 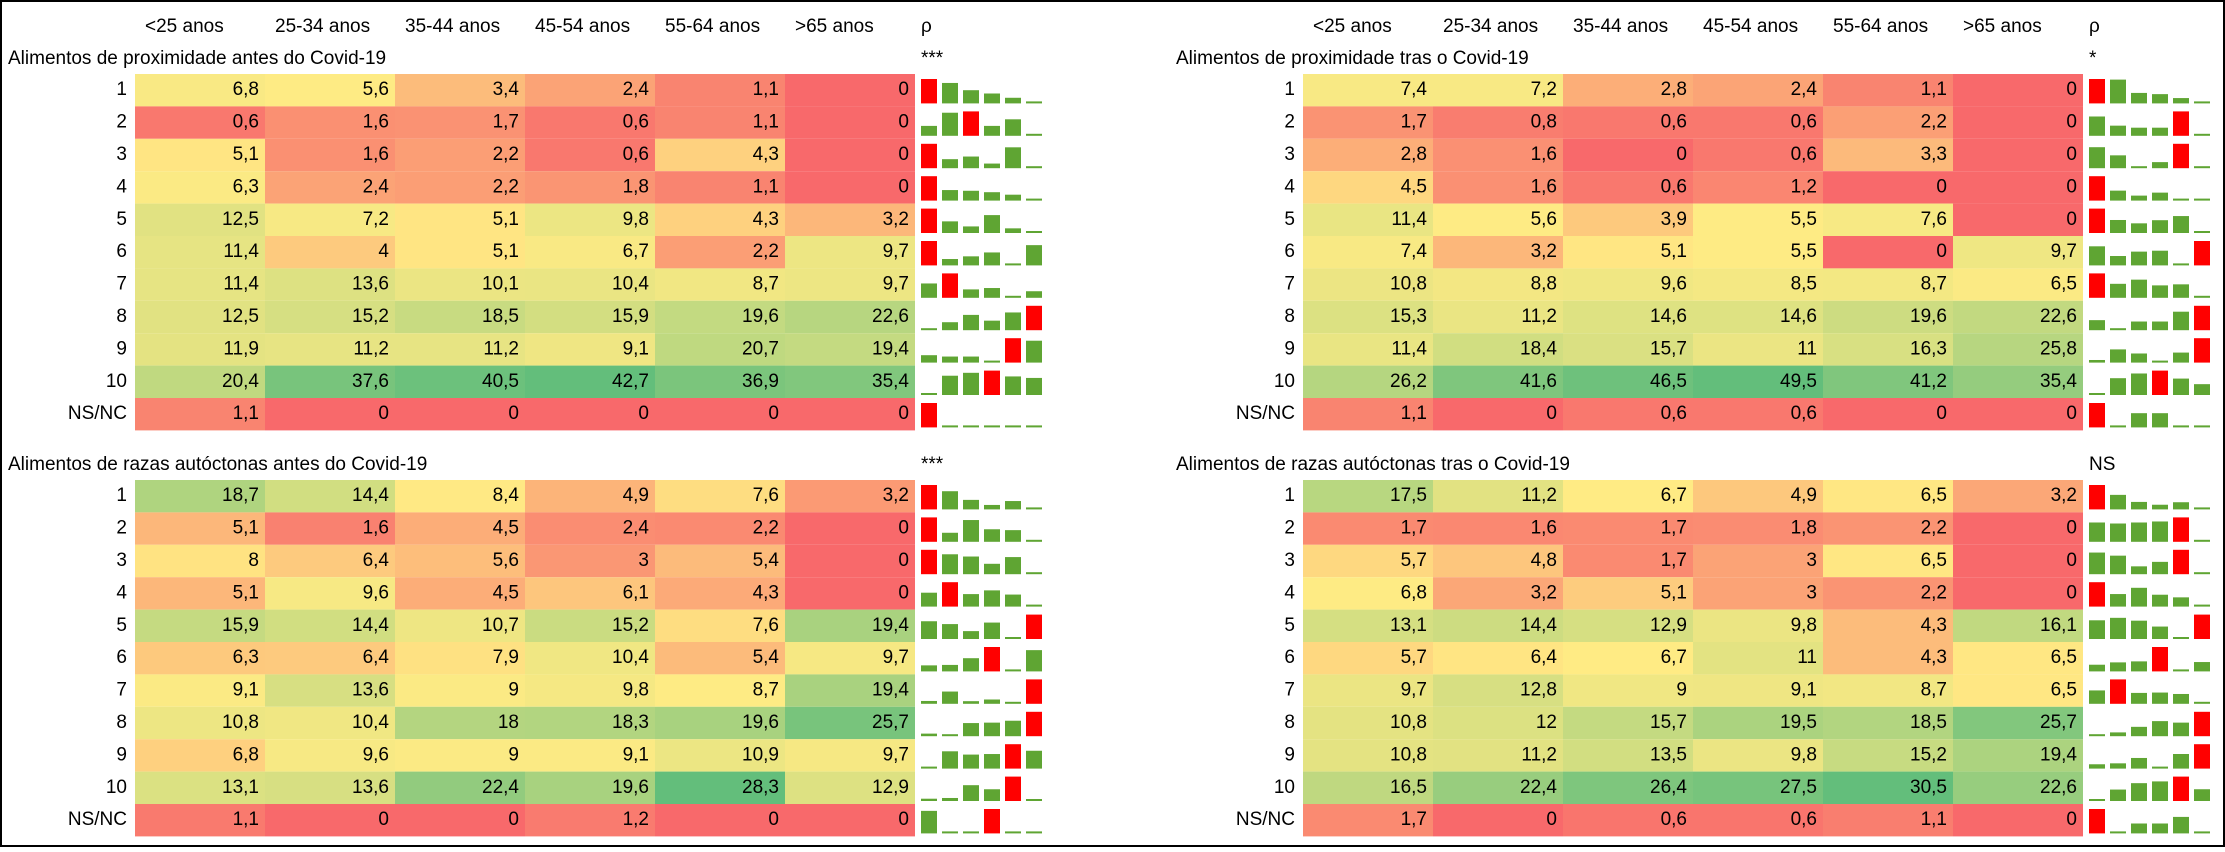 What do you see at coordinates (630, 284) in the screenshot?
I see `cell-value: 10,4` at bounding box center [630, 284].